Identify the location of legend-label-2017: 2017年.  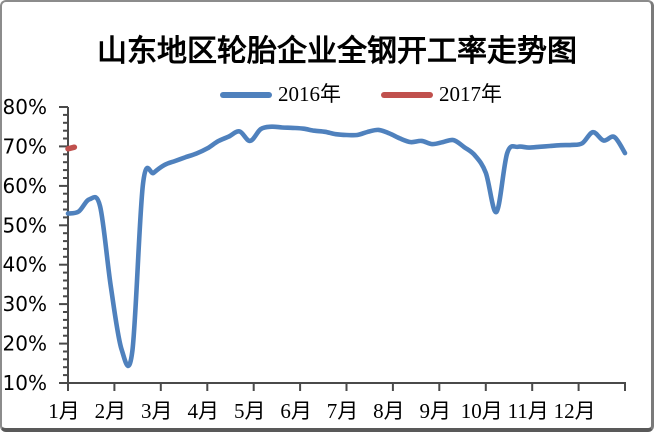
(470, 94).